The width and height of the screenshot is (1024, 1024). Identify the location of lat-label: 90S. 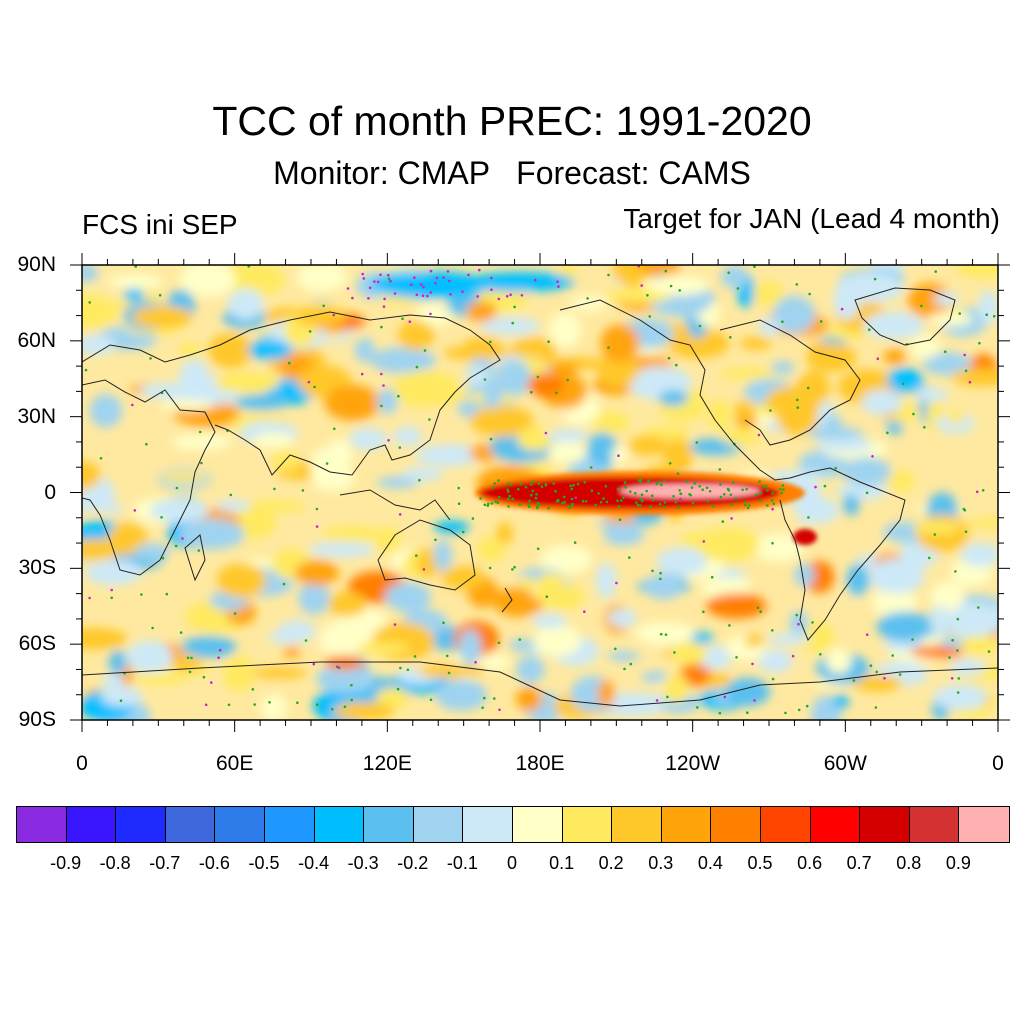
(37, 719).